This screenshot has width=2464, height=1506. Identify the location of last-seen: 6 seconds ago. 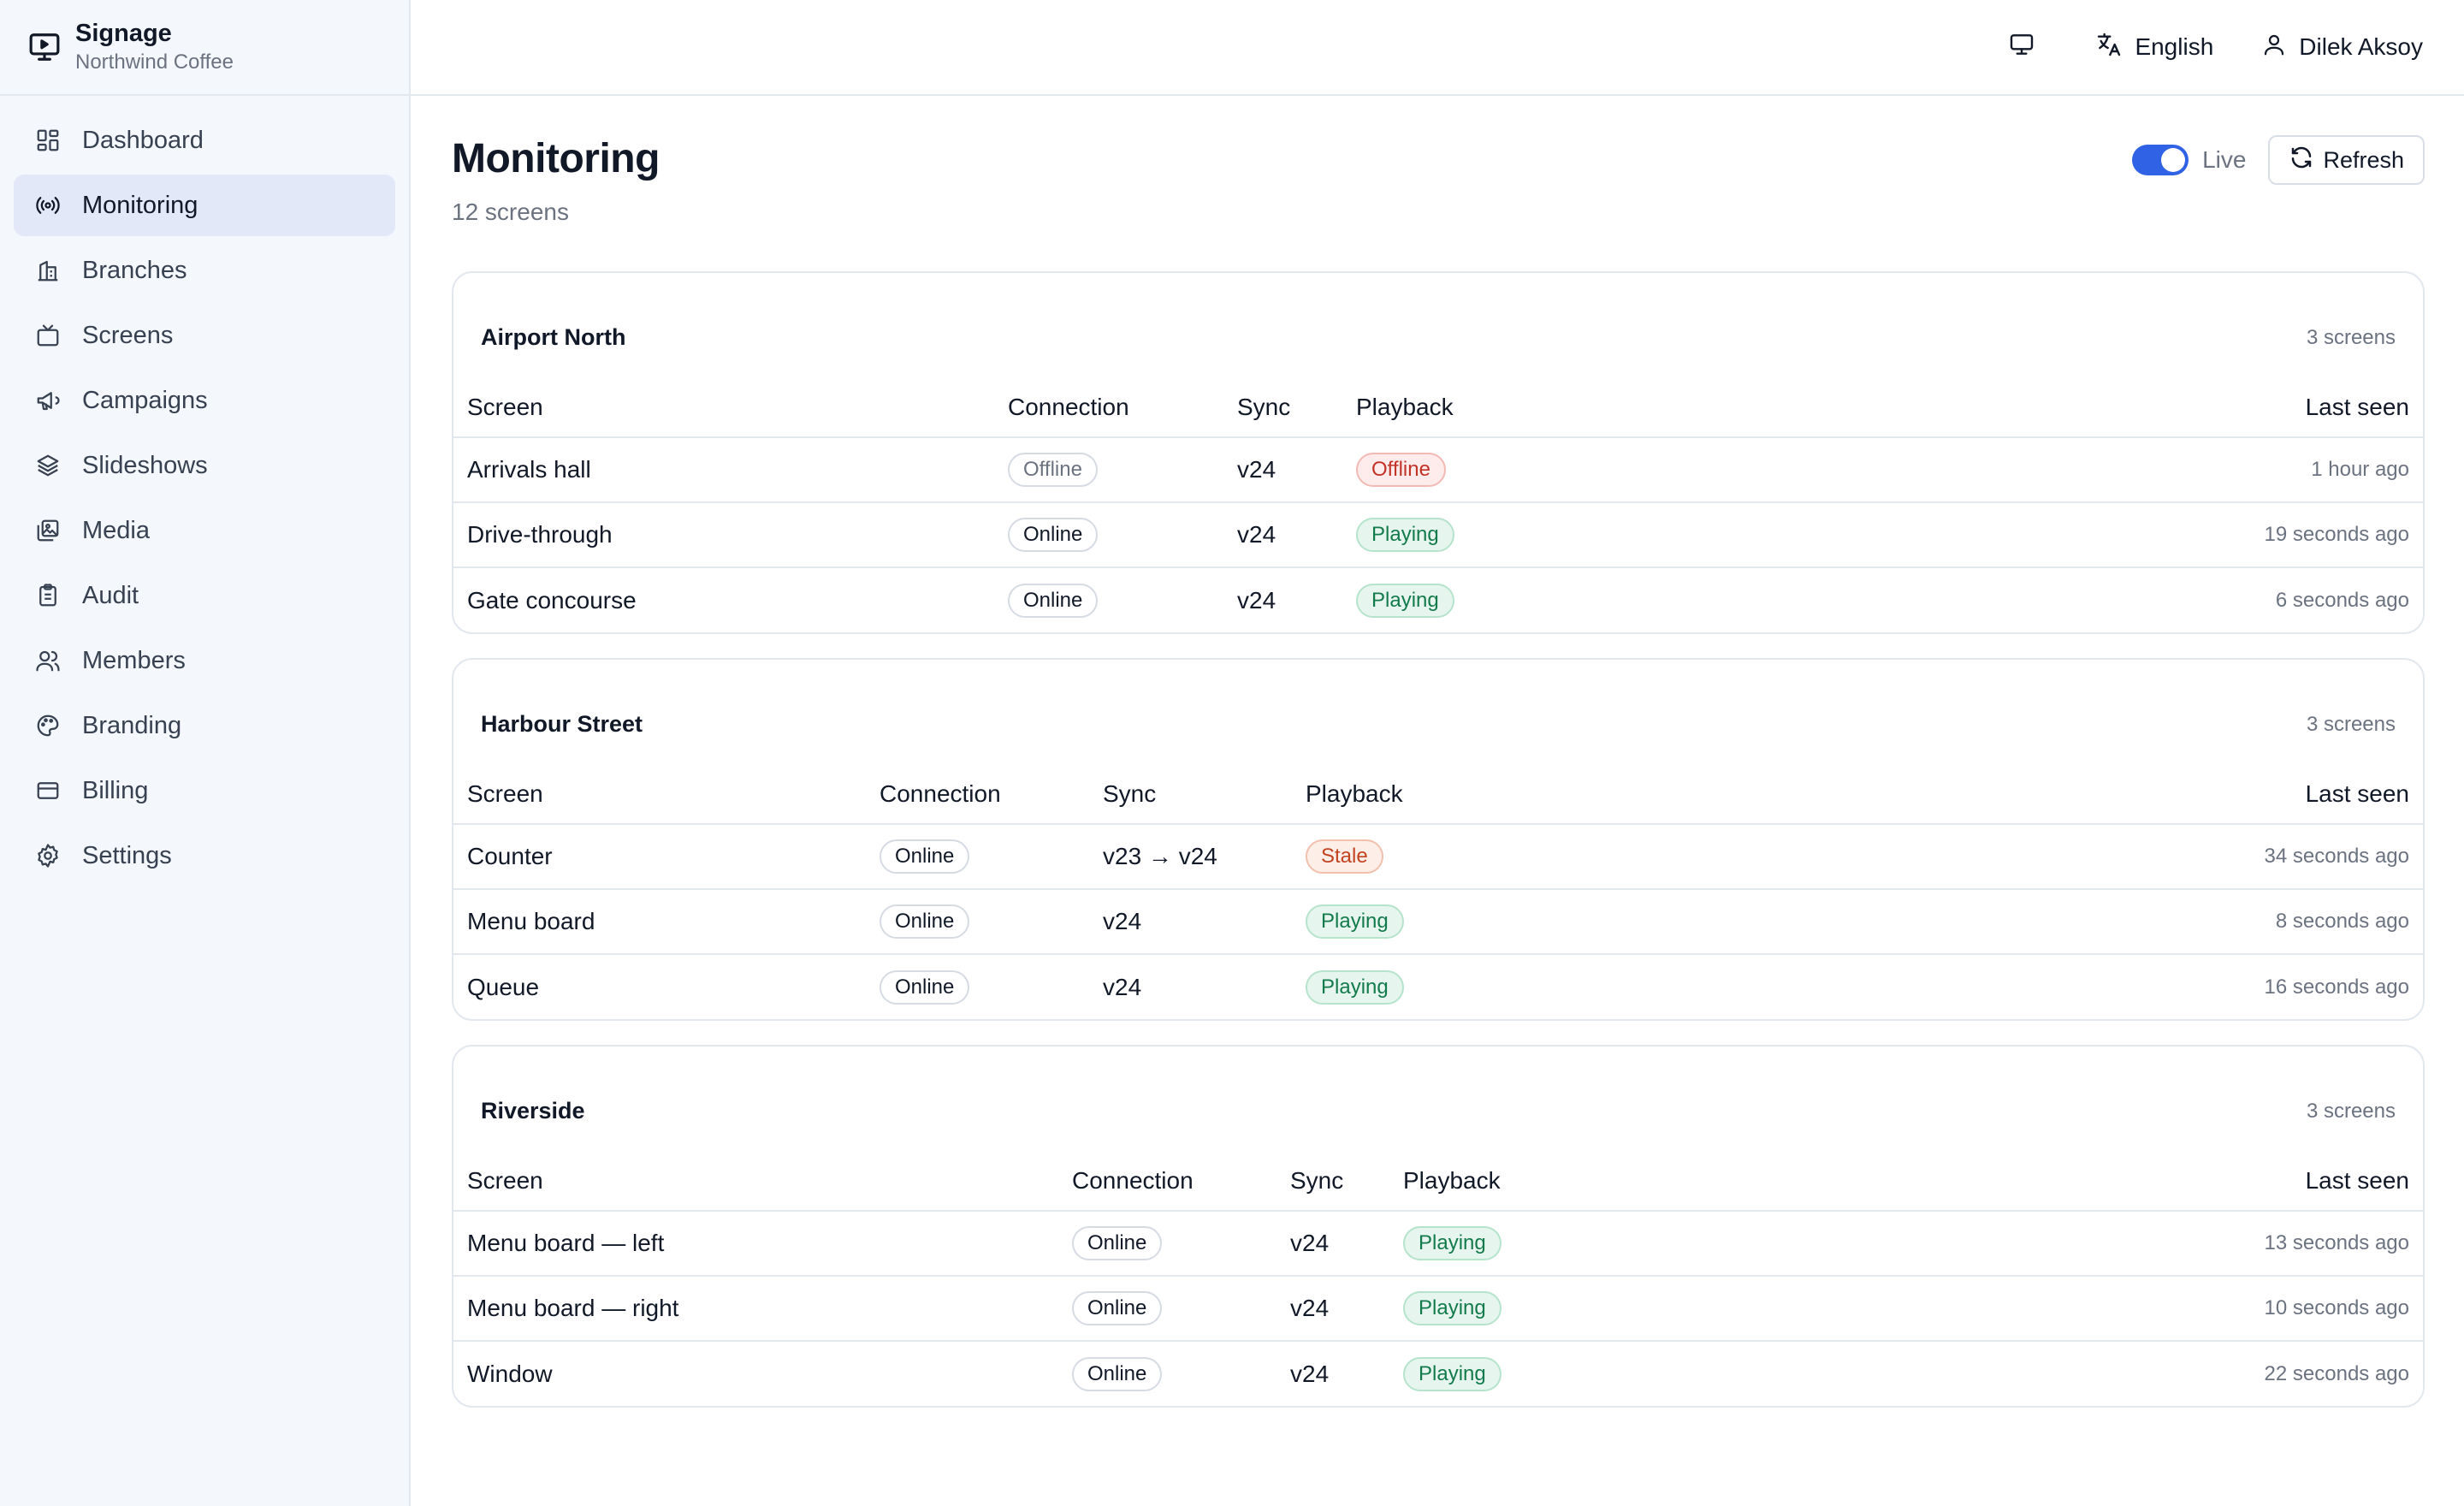
(2342, 600).